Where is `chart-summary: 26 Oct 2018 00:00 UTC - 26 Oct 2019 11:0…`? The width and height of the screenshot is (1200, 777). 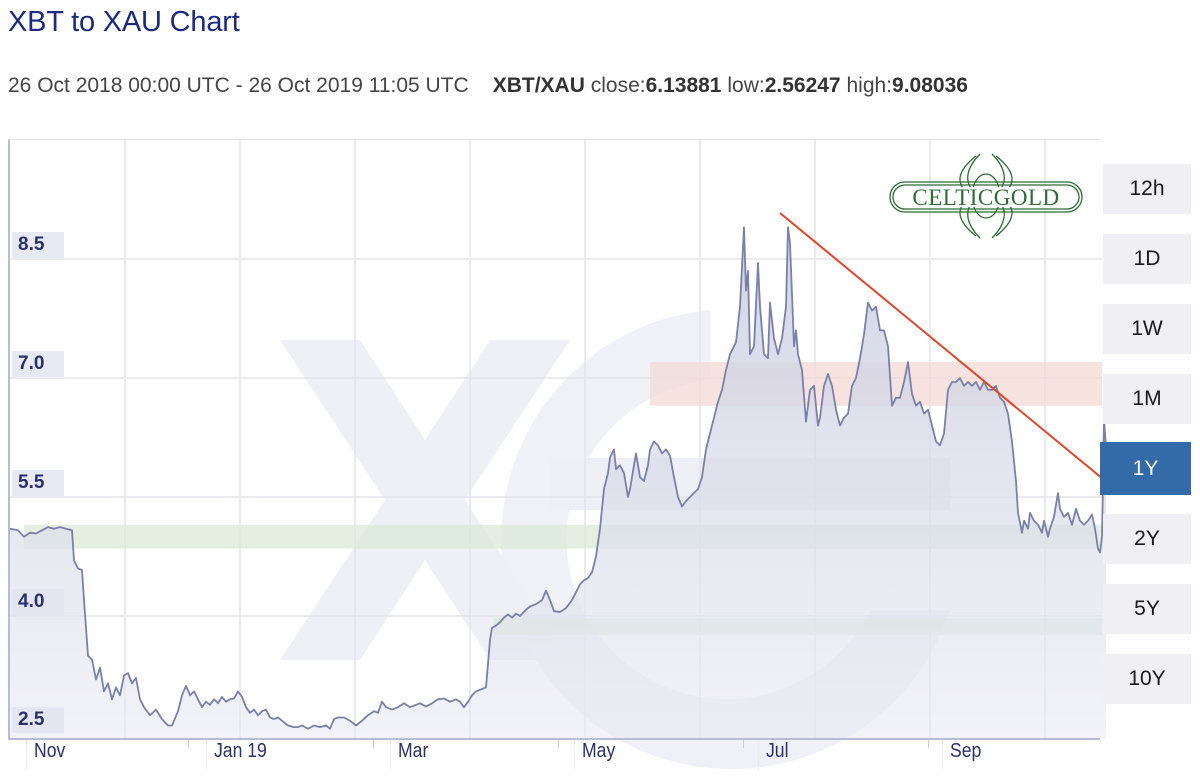 chart-summary: 26 Oct 2018 00:00 UTC - 26 Oct 2019 11:0… is located at coordinates (488, 86).